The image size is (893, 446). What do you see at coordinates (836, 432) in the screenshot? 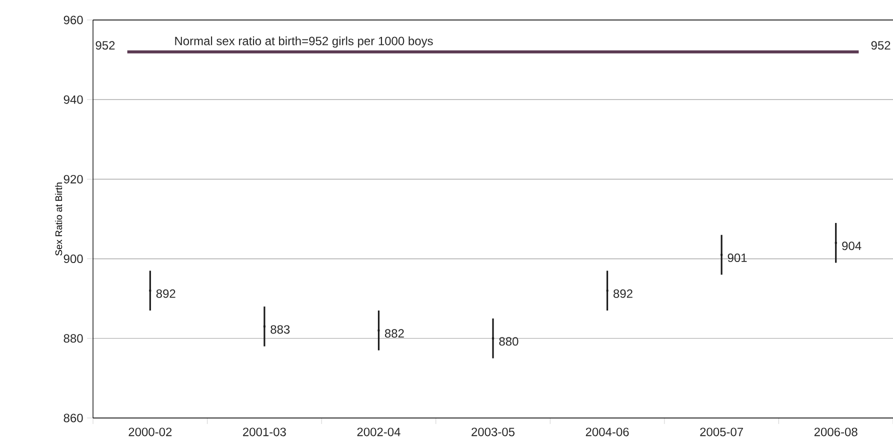
I see `x-tick-label: 2006-08` at bounding box center [836, 432].